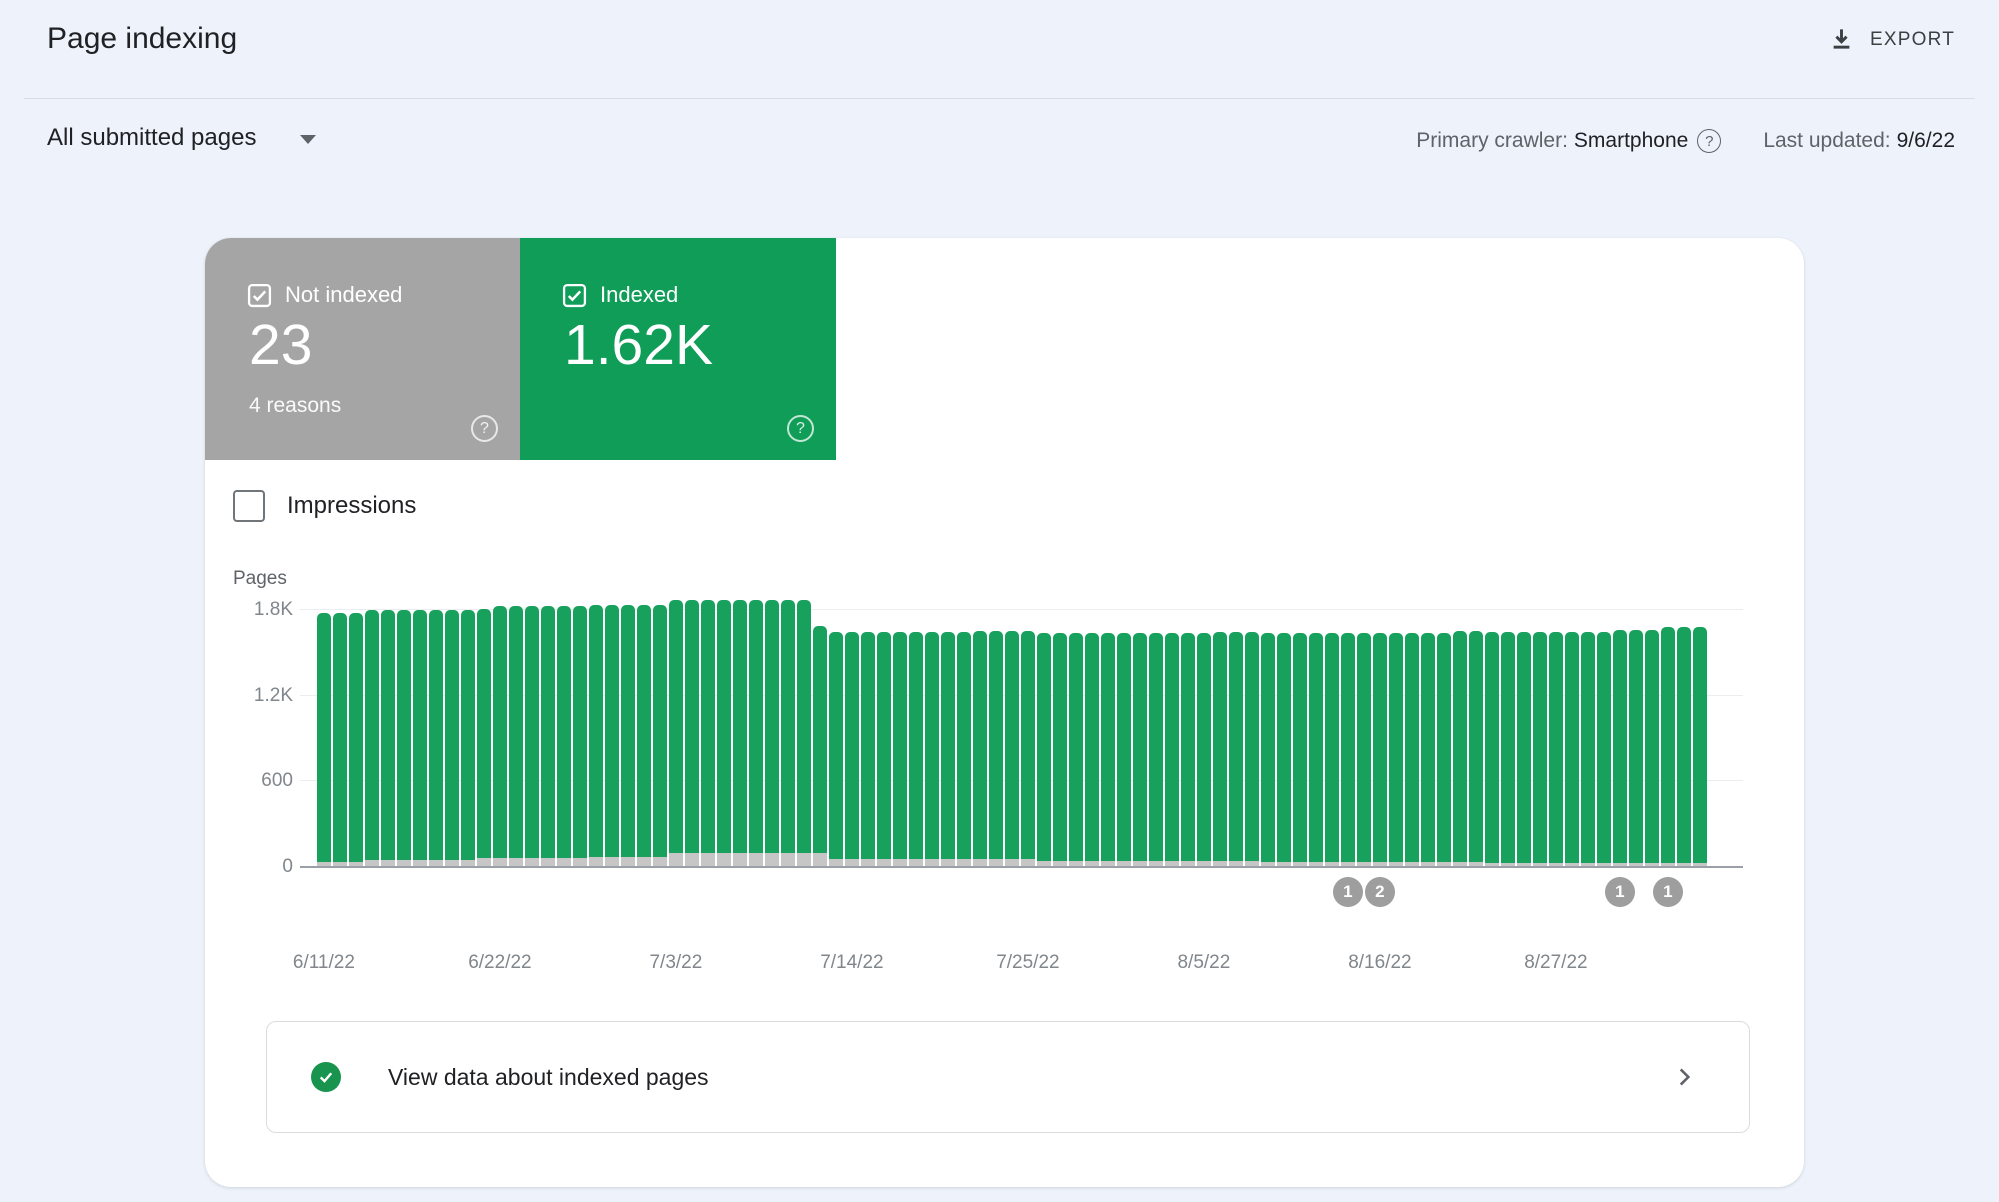 Image resolution: width=1999 pixels, height=1202 pixels. I want to click on view-indexed-data-row: View data about indexed pages, so click(1008, 1077).